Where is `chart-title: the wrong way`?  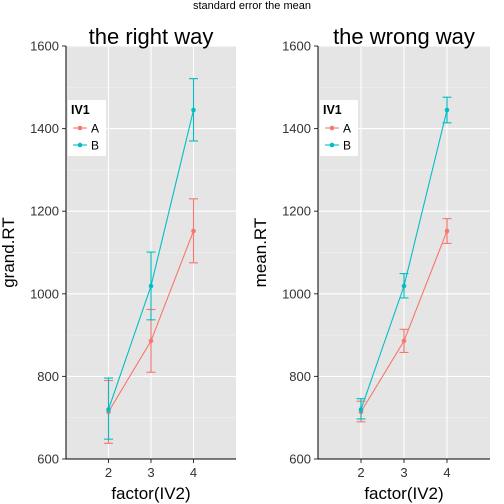
chart-title: the wrong way is located at coordinates (404, 36).